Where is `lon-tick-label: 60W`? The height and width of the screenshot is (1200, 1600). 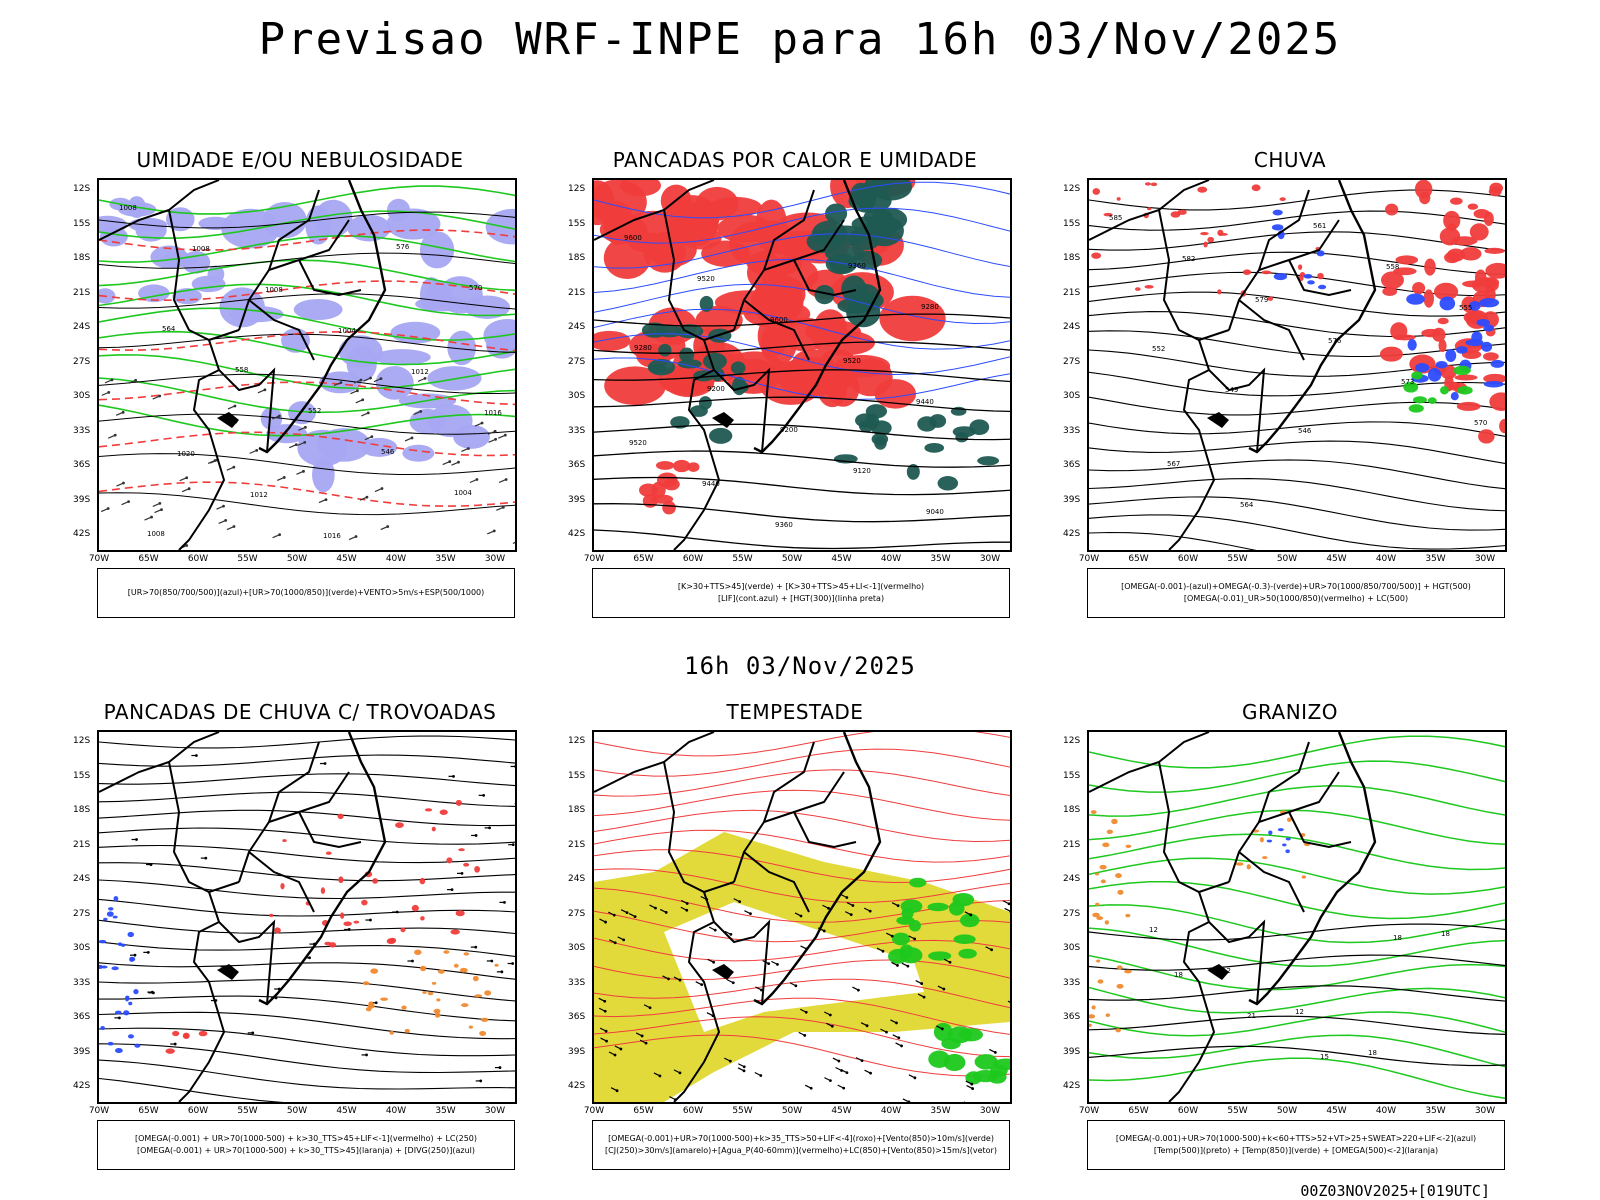
lon-tick-label: 60W is located at coordinates (693, 559).